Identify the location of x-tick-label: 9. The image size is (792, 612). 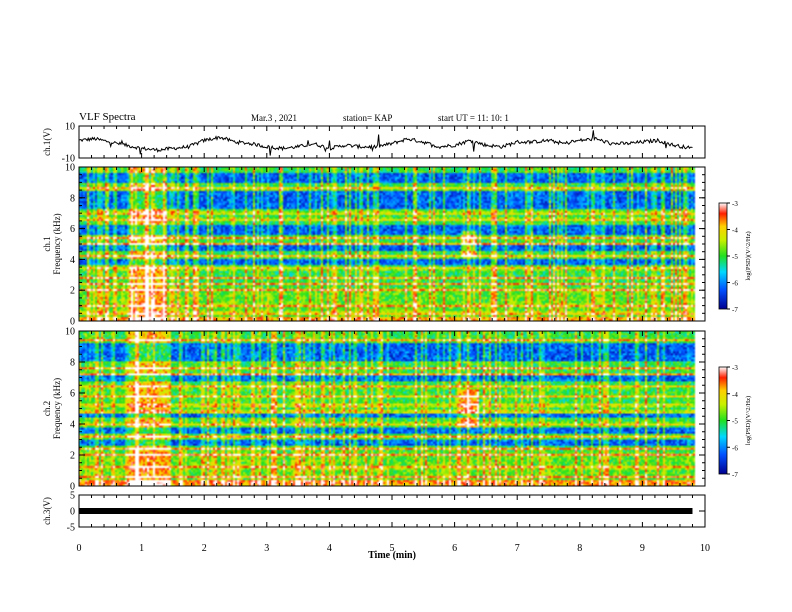
(642, 548).